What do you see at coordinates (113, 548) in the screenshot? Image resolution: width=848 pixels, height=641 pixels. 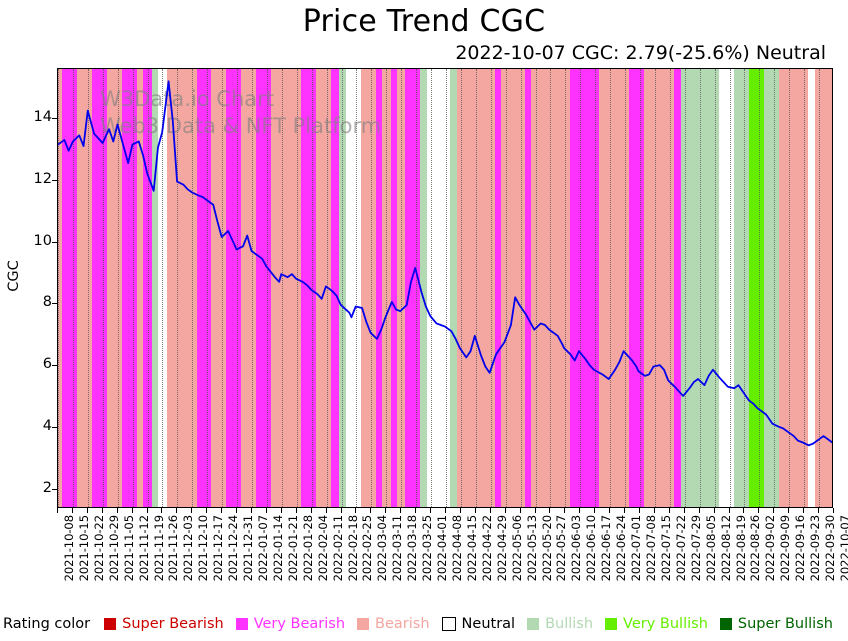 I see `x-tick-label: 2021-10-29` at bounding box center [113, 548].